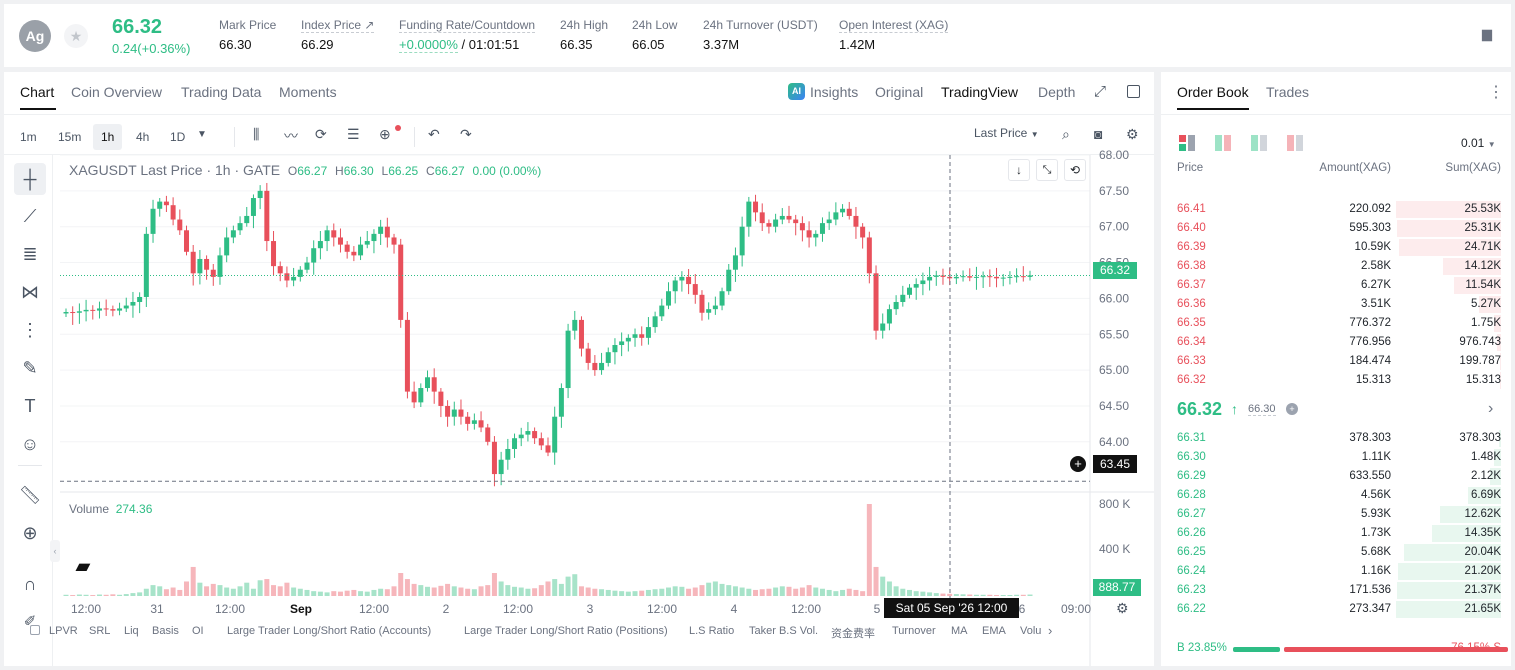 The image size is (1515, 670). What do you see at coordinates (338, 35) in the screenshot?
I see `stat-index-price: Index Price ↗ 66.29` at bounding box center [338, 35].